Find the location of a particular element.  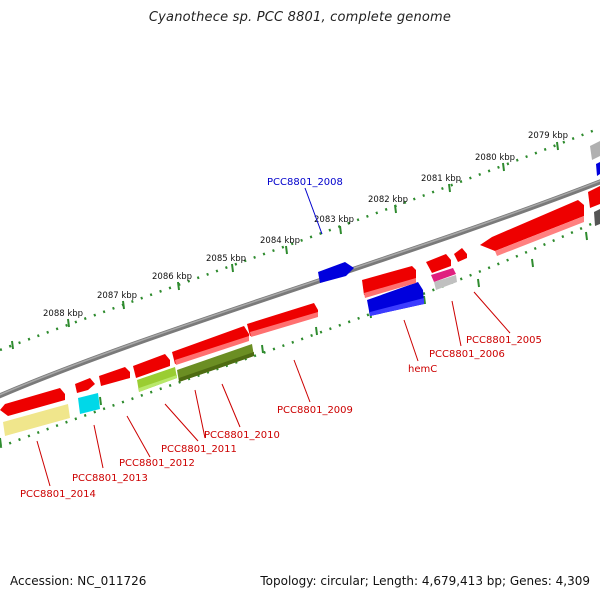

gene-pcc8801-2005 is located at coordinates (532, 225).